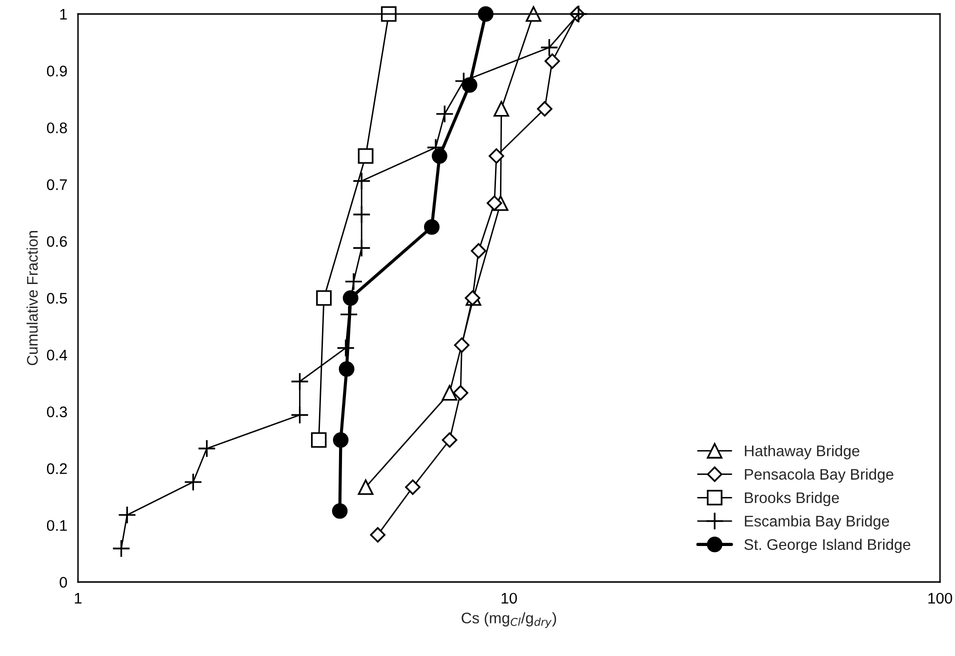  What do you see at coordinates (56, 71) in the screenshot?
I see `y-tick-label: 0.9` at bounding box center [56, 71].